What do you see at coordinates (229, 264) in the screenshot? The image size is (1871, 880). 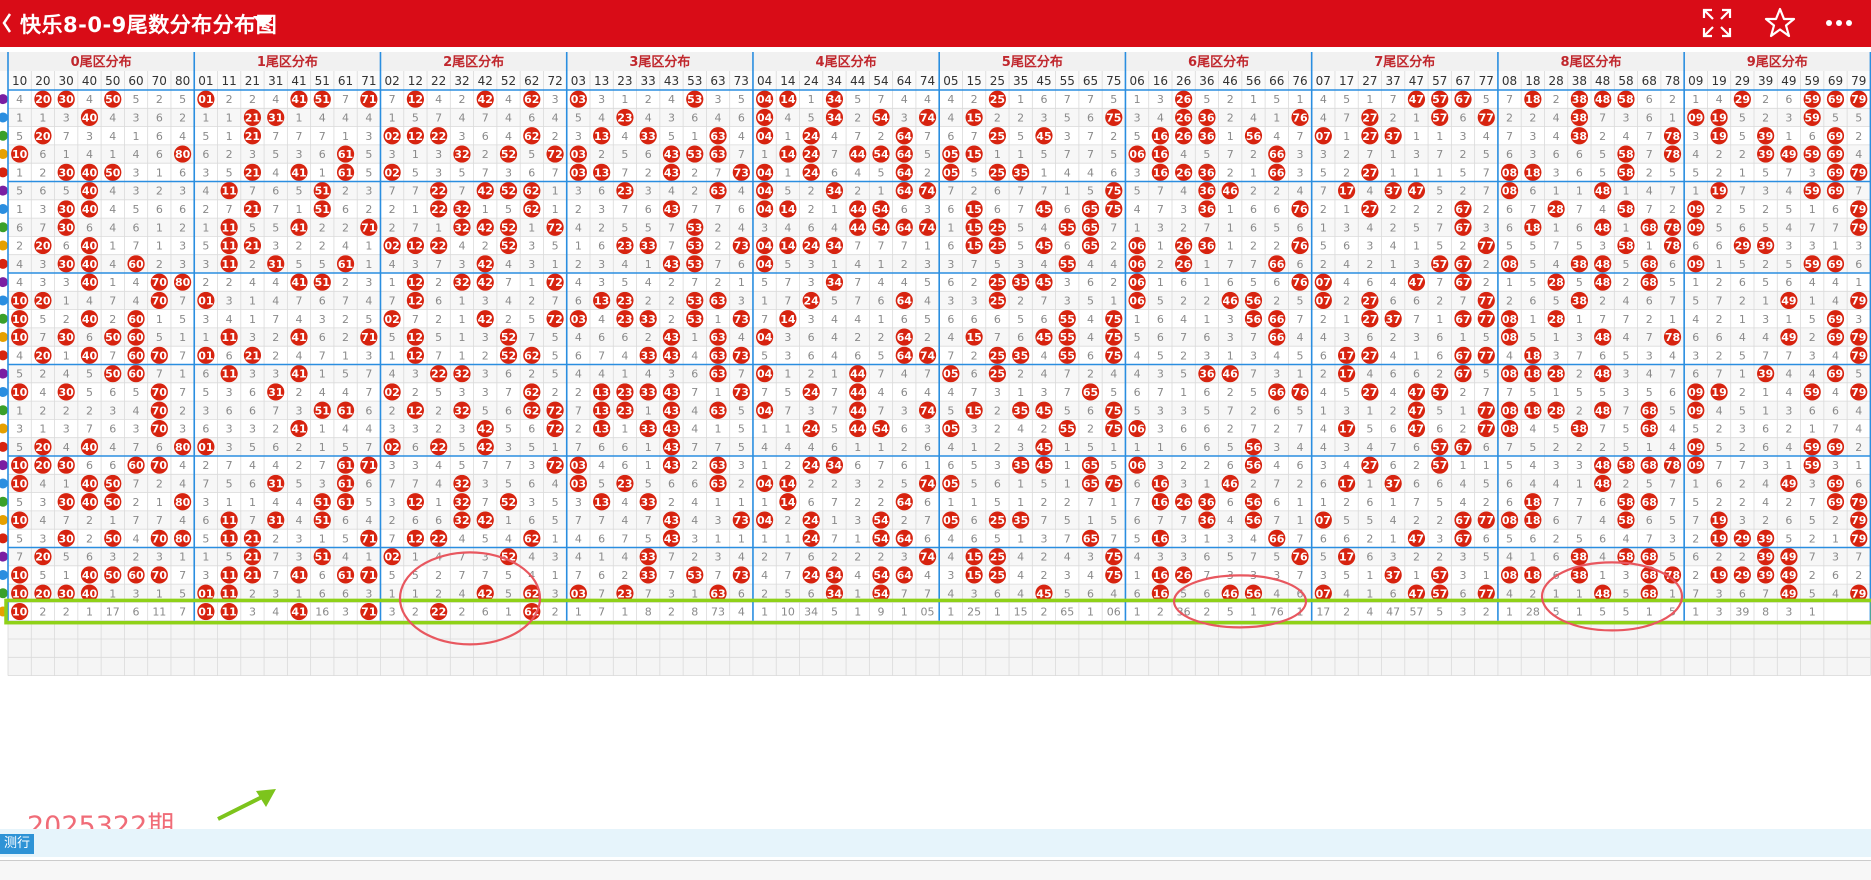 I see `hit-number: 11` at bounding box center [229, 264].